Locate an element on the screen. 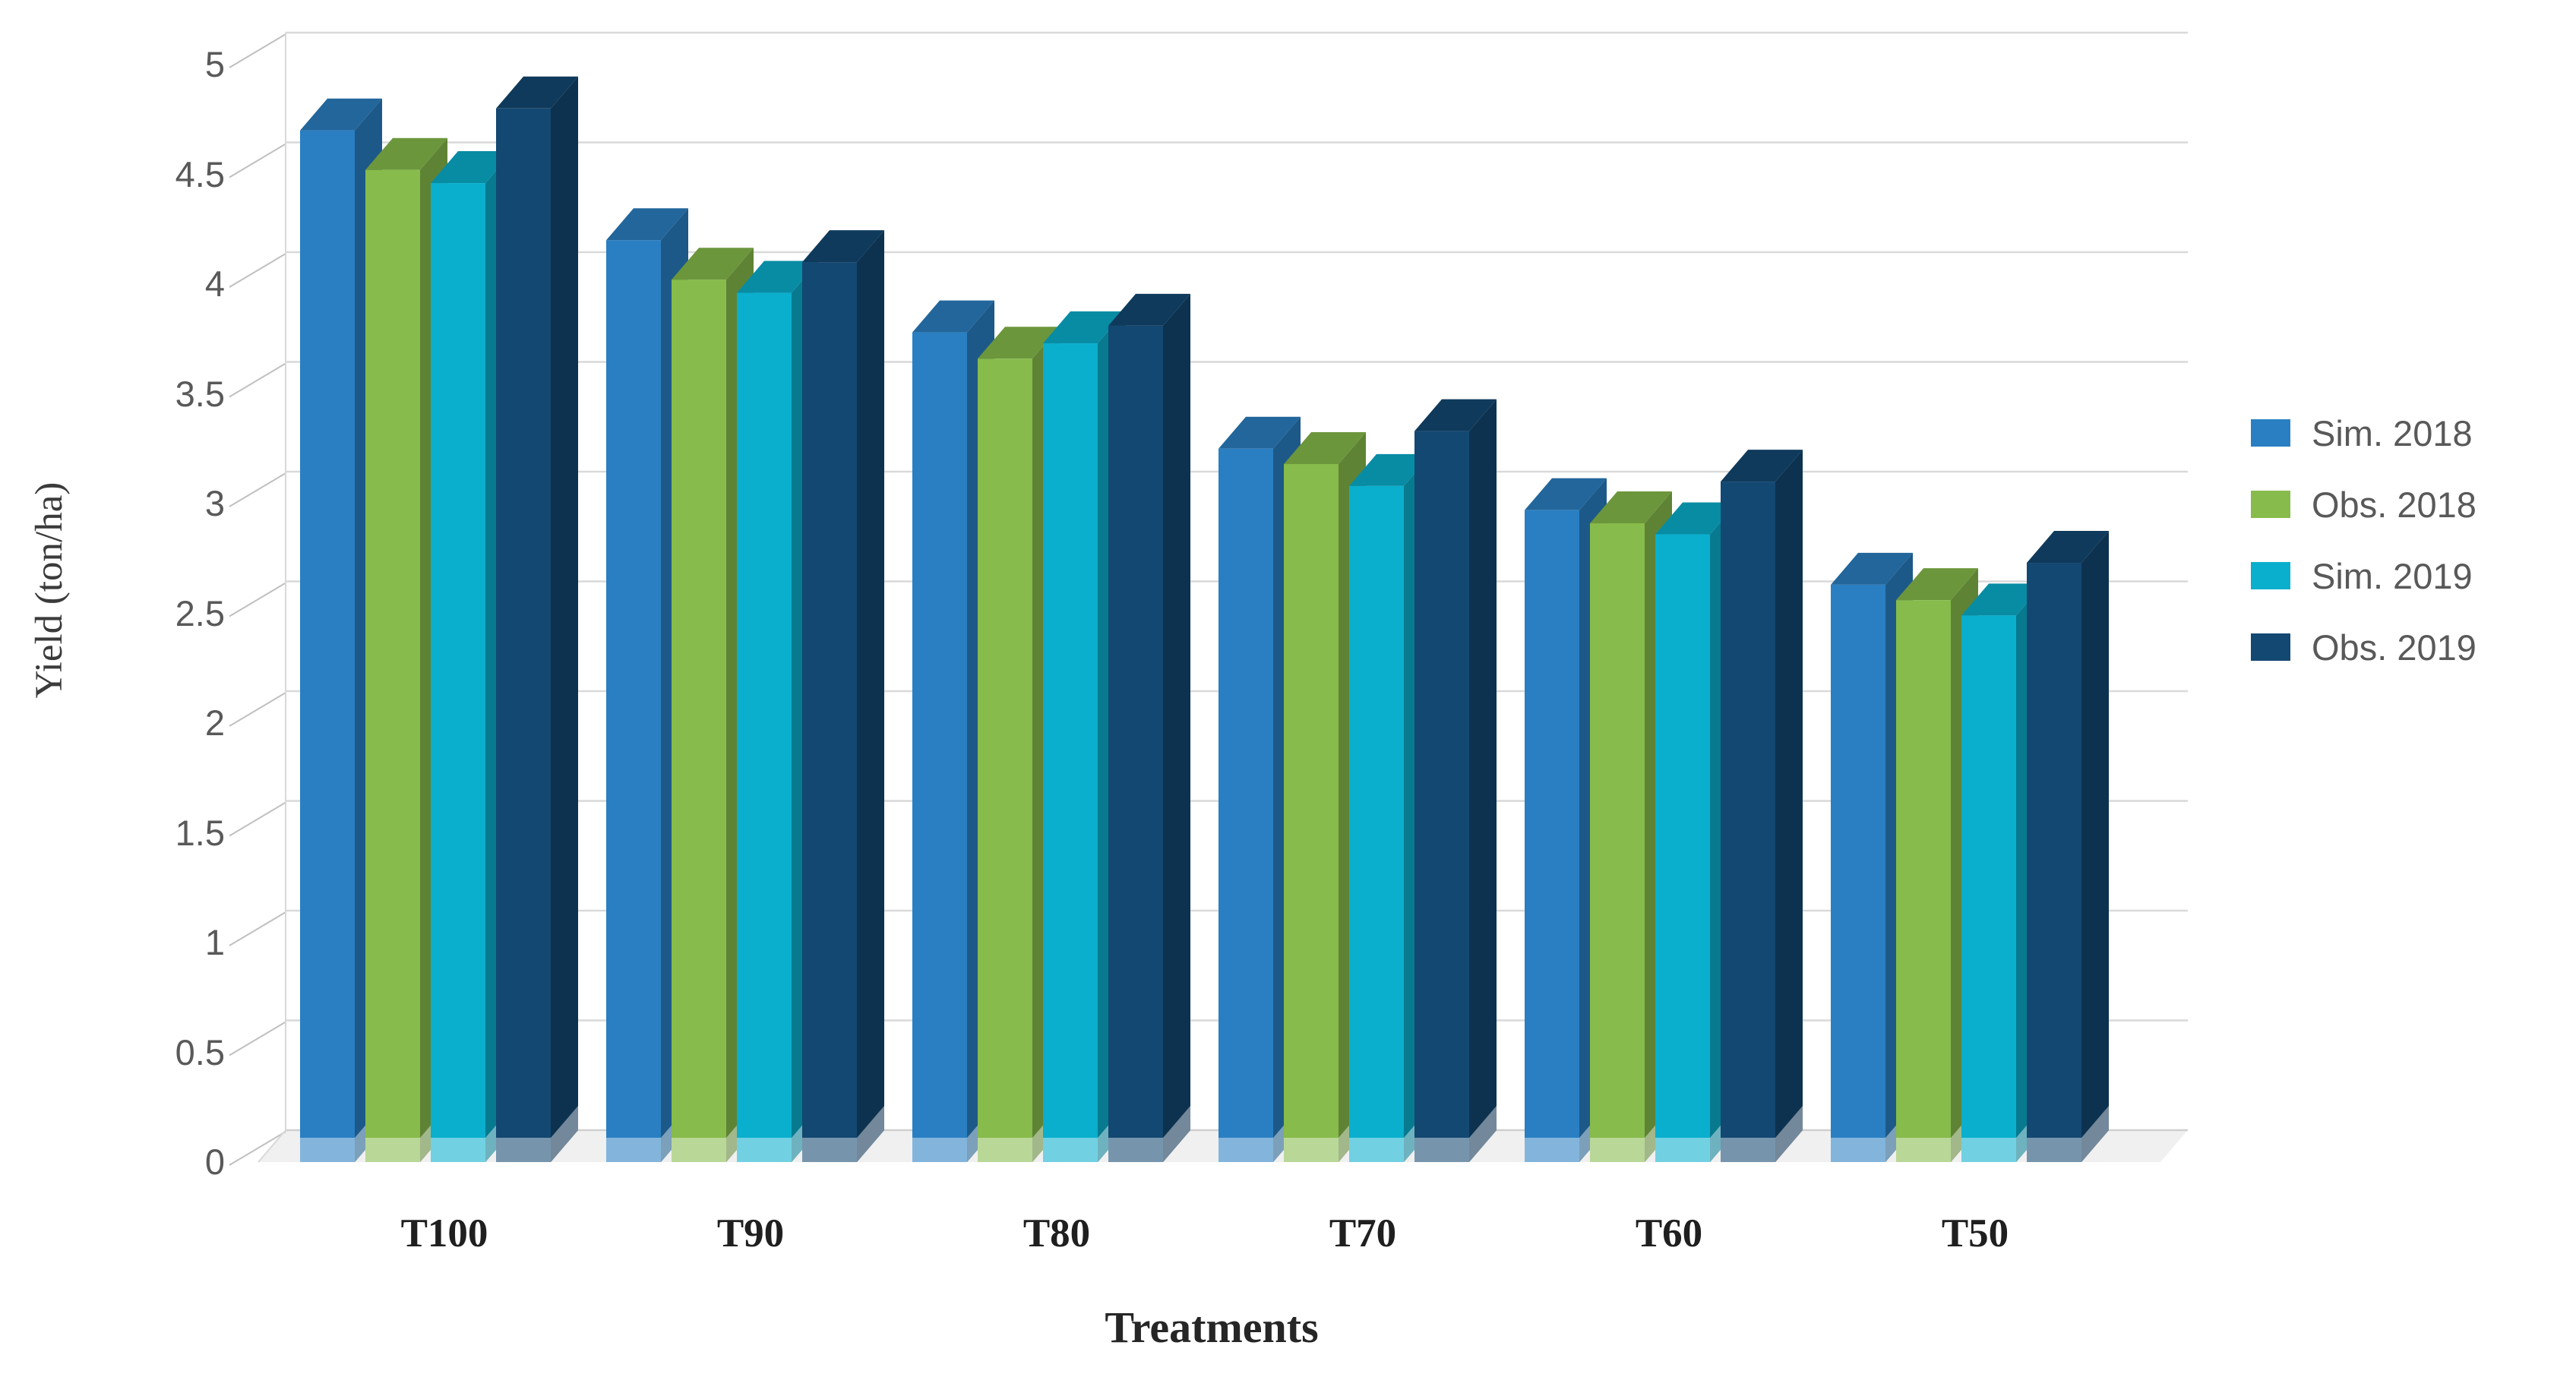 This screenshot has height=1377, width=2576. x-category-label-t70: T70 is located at coordinates (1363, 1233).